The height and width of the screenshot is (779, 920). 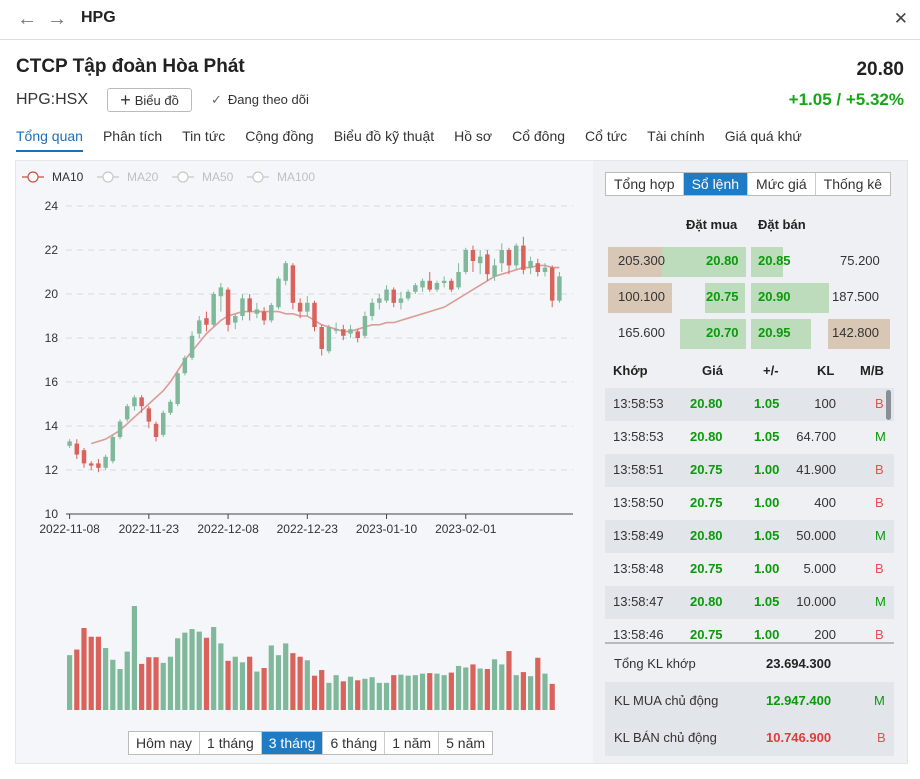 I want to click on chart-button: + Biểu đồ, so click(x=149, y=100).